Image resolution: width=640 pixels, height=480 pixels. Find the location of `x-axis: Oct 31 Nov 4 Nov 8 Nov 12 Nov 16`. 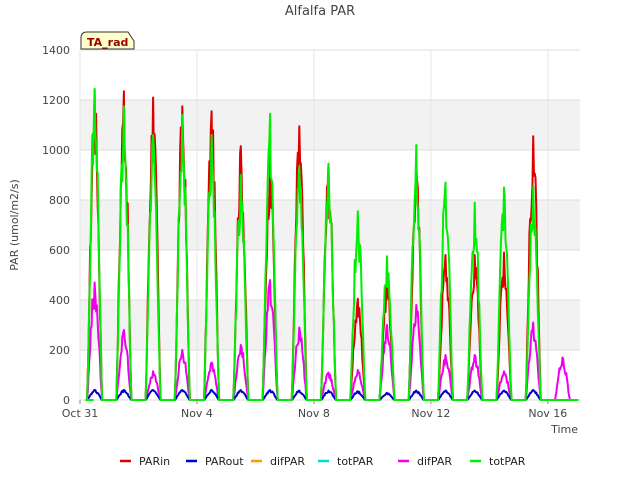

x-axis: Oct 31 Nov 4 Nov 8 Nov 12 Nov 16 is located at coordinates (314, 410).